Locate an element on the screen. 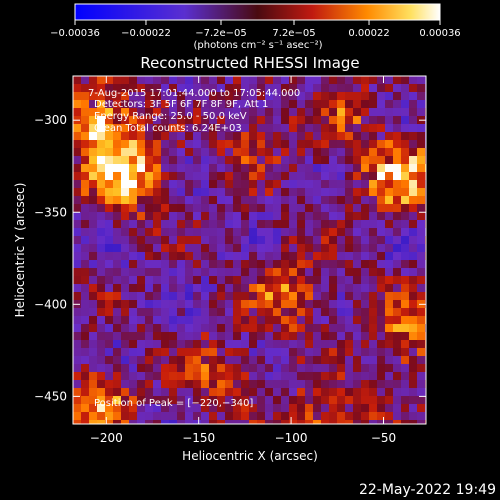 The width and height of the screenshot is (500, 500). y-tick-label: −450 is located at coordinates (50, 396).